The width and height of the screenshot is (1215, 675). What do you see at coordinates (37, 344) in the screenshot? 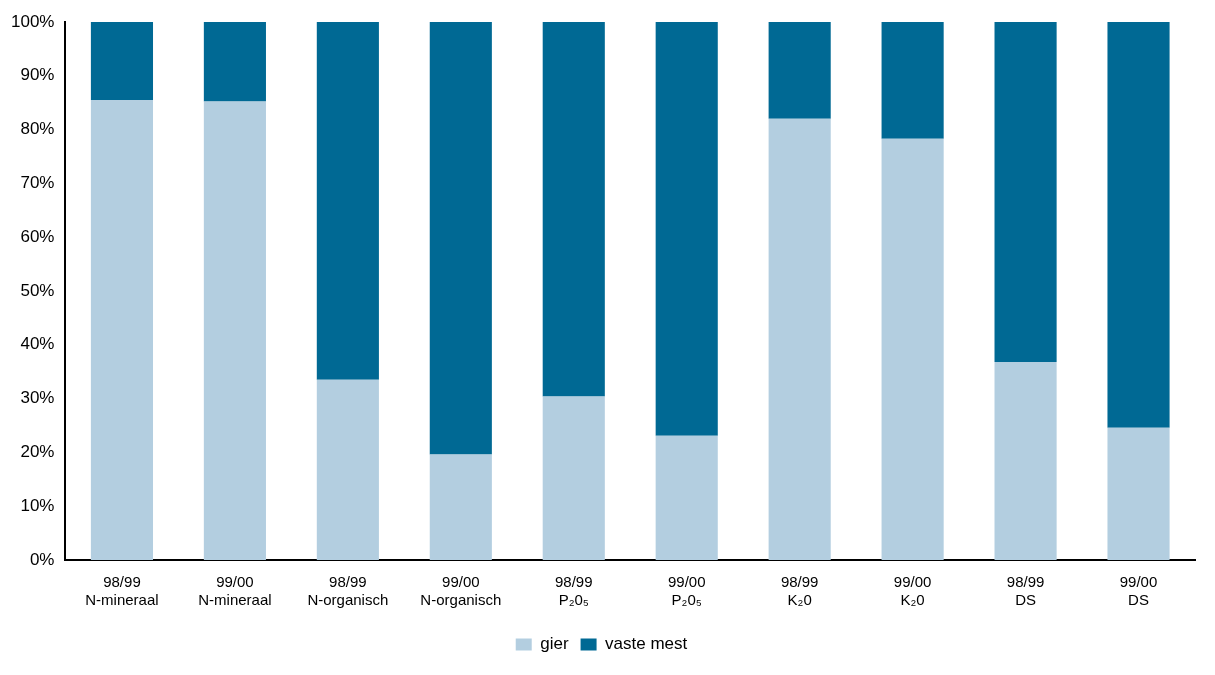
I see `y-tick-label: 40%` at bounding box center [37, 344].